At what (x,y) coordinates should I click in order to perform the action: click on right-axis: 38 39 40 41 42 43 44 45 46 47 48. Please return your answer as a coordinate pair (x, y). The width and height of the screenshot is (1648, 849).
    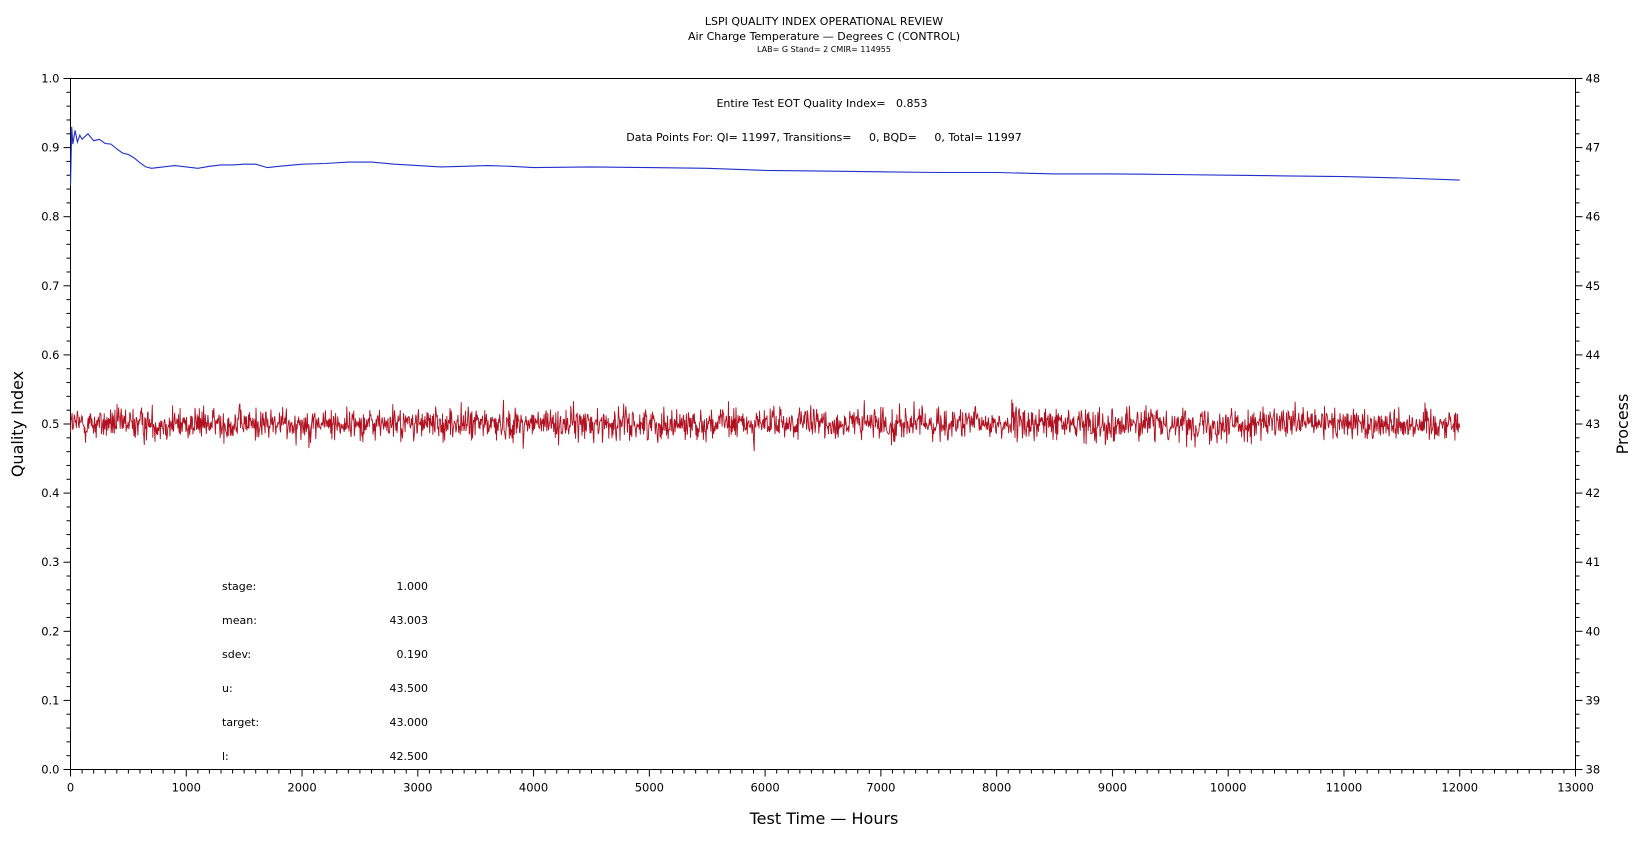
    Looking at the image, I should click on (1588, 424).